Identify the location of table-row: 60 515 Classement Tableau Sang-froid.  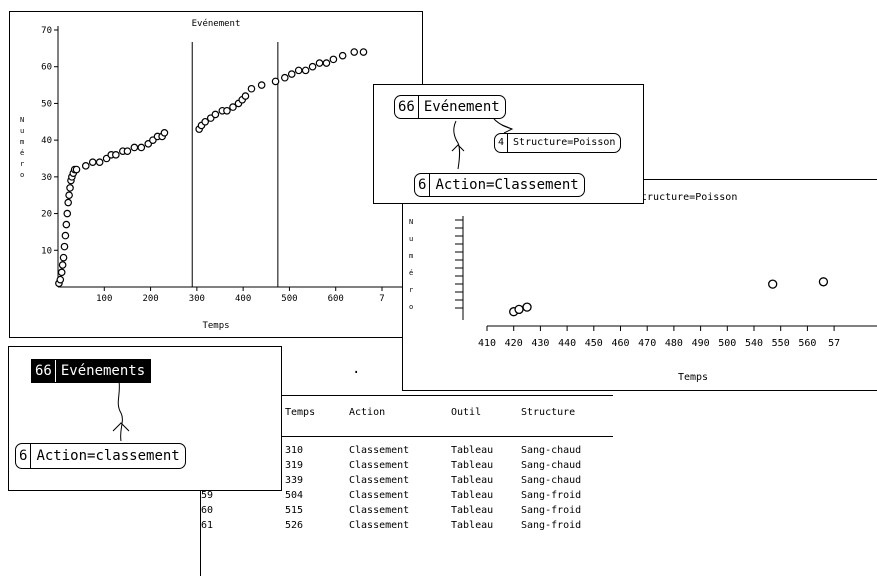
(407, 511).